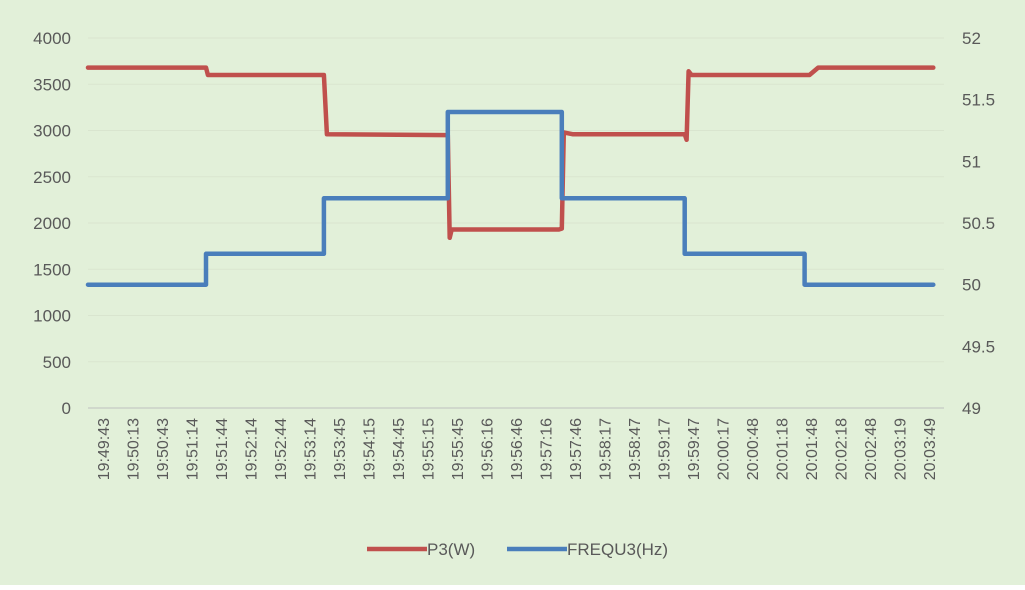 Image resolution: width=1025 pixels, height=590 pixels. I want to click on x-tick-label: 19:57:16, so click(547, 449).